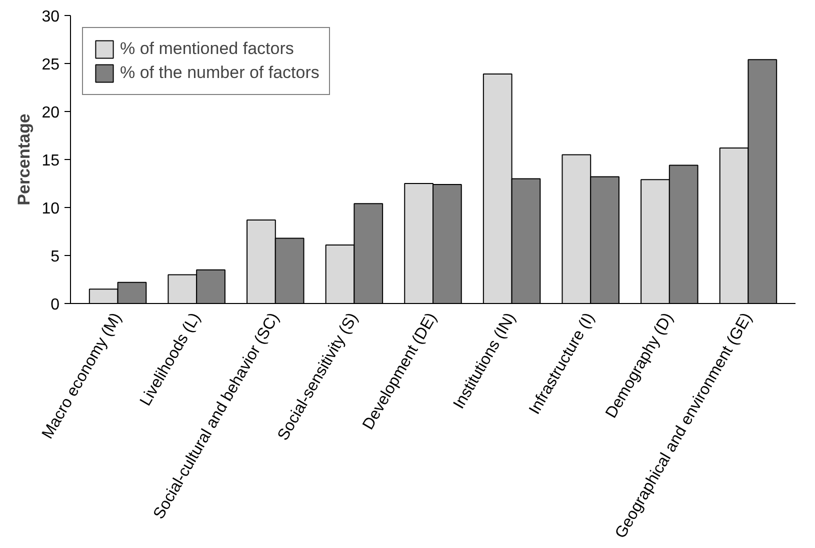 This screenshot has height=548, width=815. I want to click on legend-label: % of the number of factors, so click(220, 73).